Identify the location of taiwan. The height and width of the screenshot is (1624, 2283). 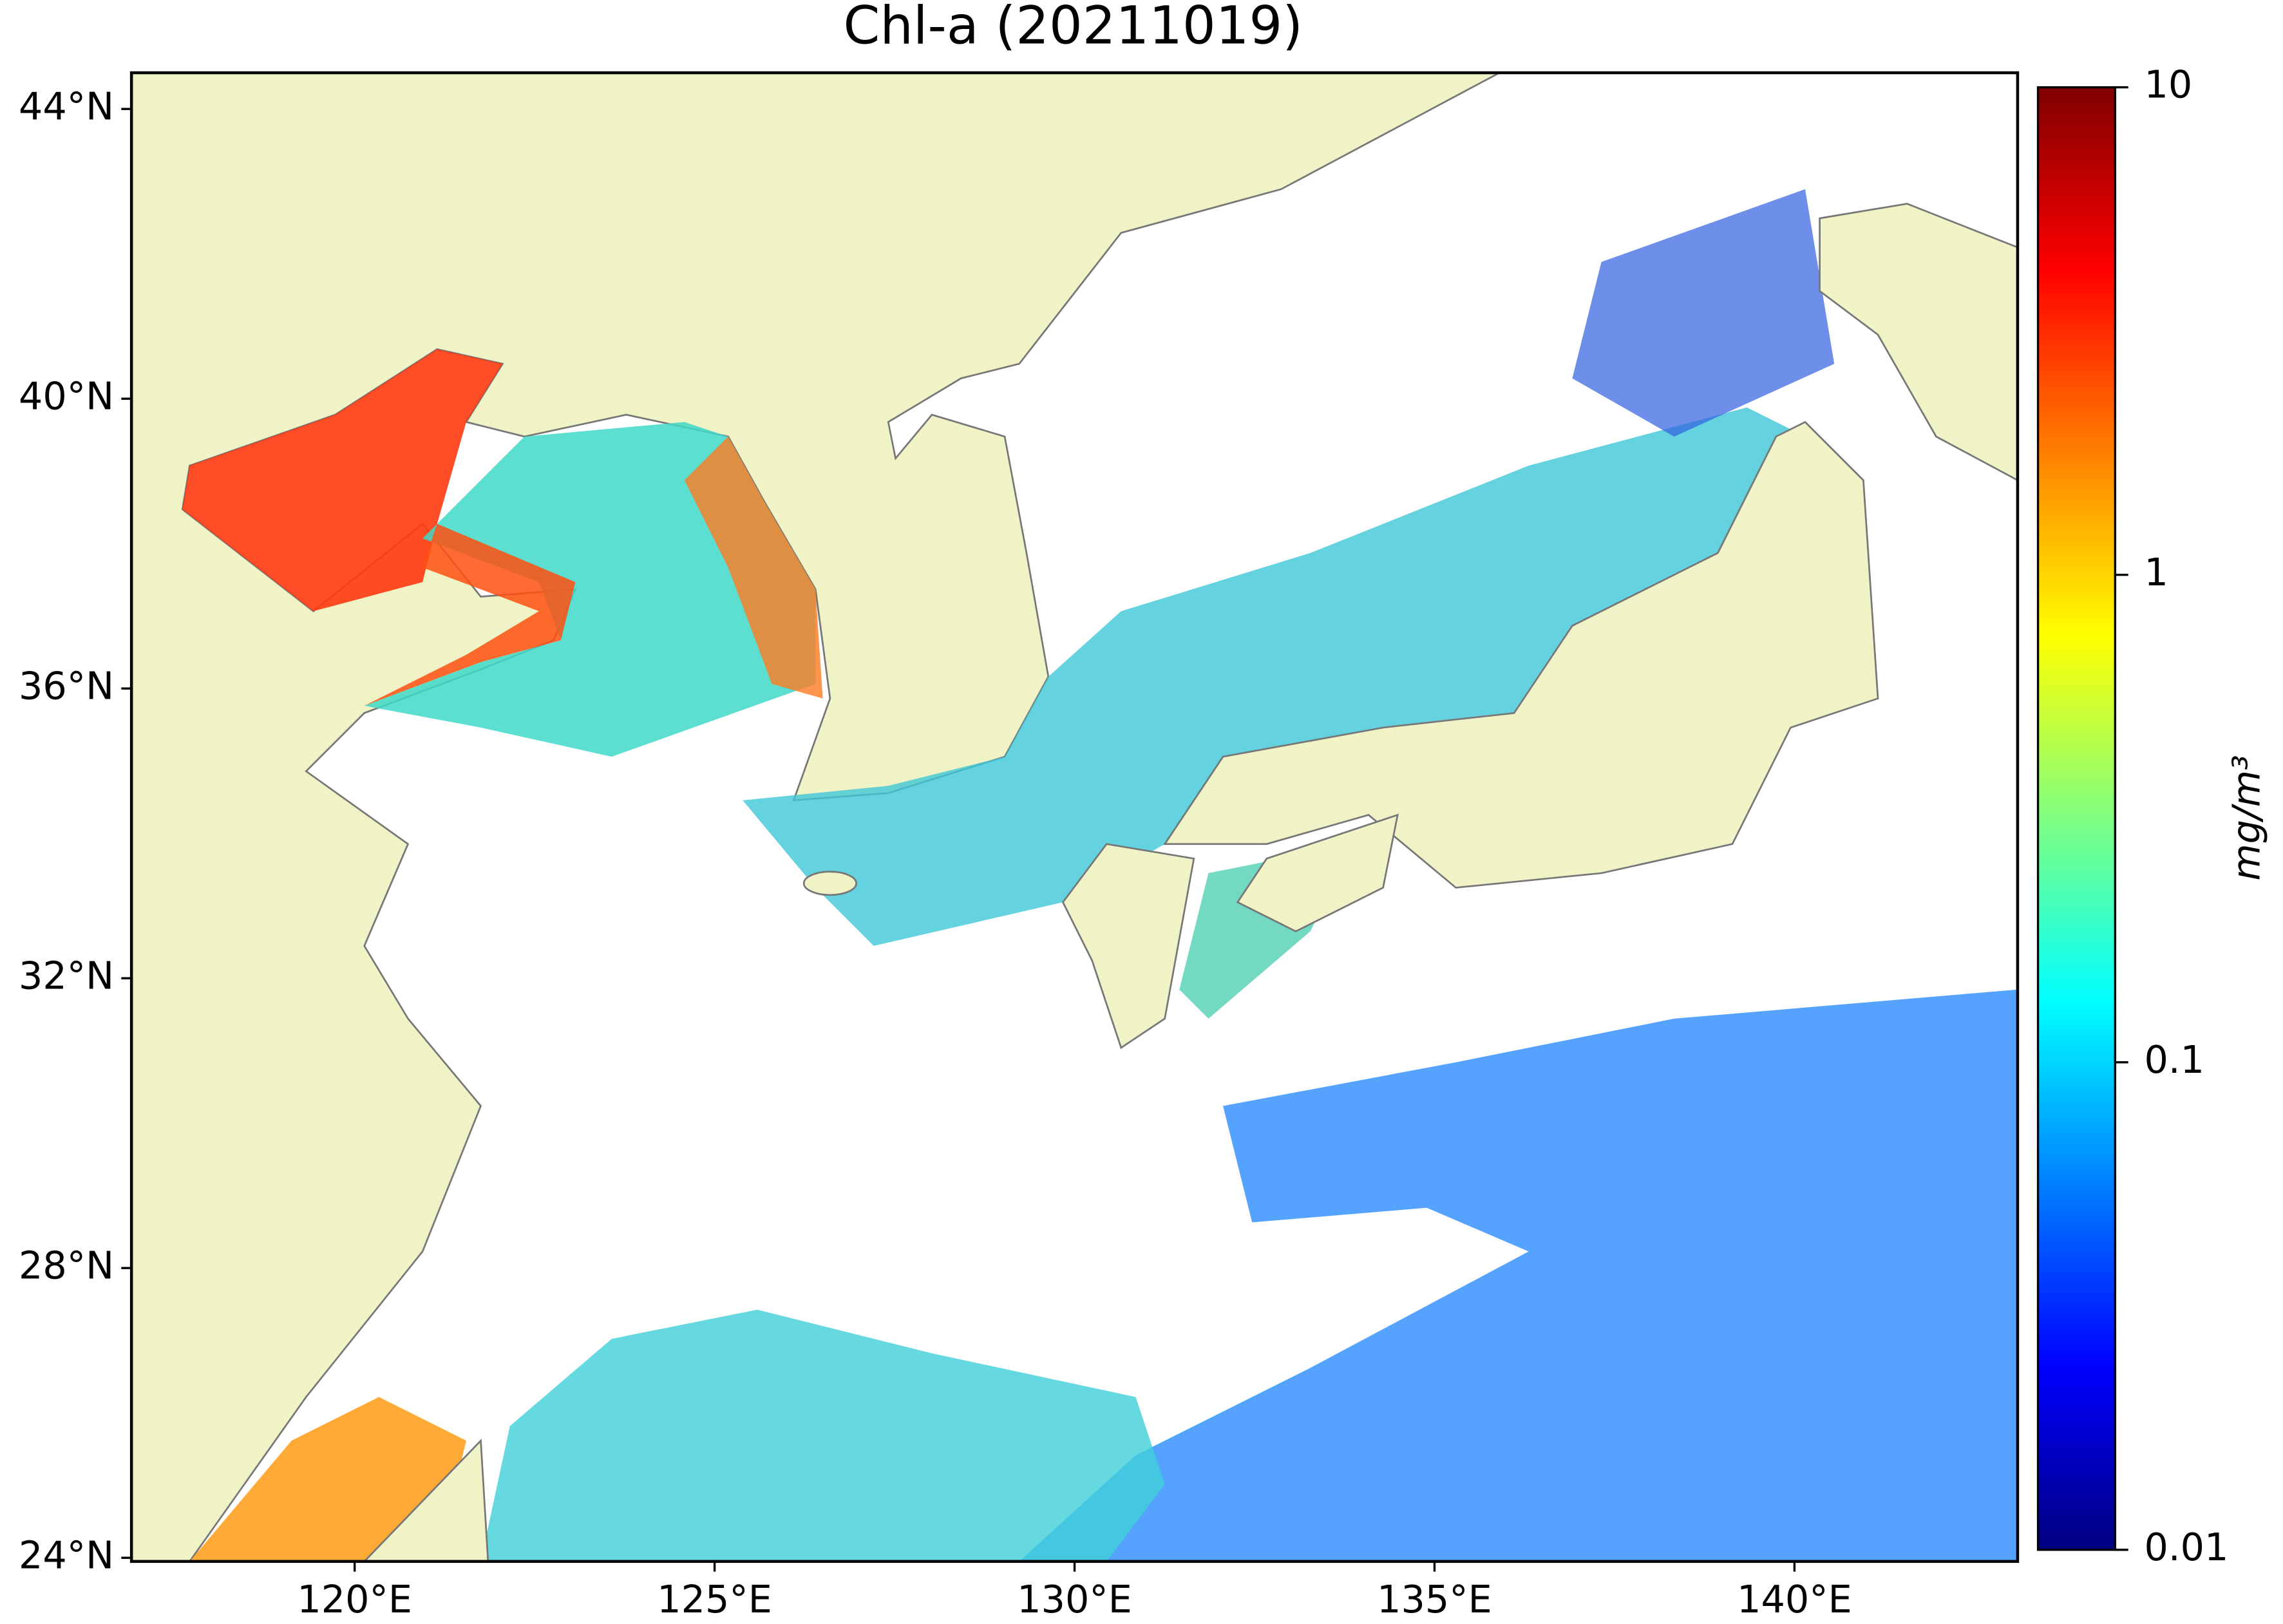
(426, 1501).